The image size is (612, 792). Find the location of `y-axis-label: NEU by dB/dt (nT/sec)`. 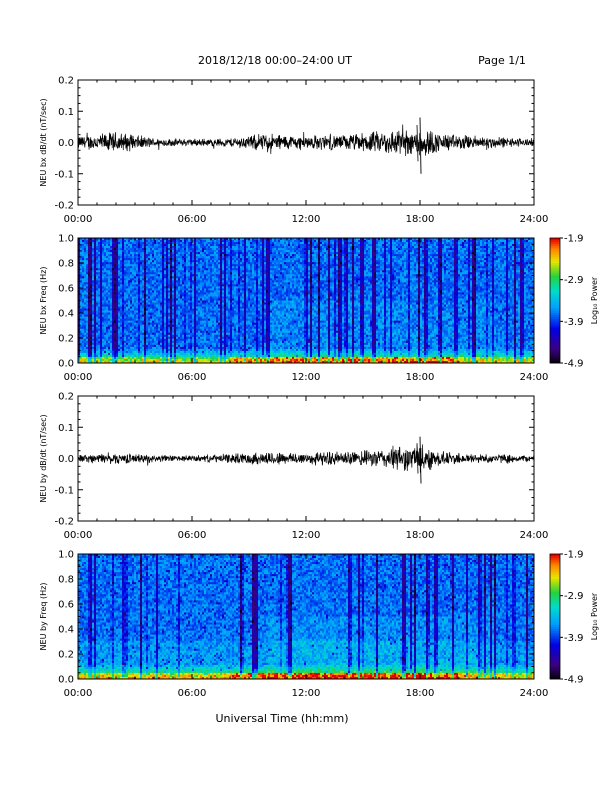

y-axis-label: NEU by dB/dt (nT/sec) is located at coordinates (43, 458).